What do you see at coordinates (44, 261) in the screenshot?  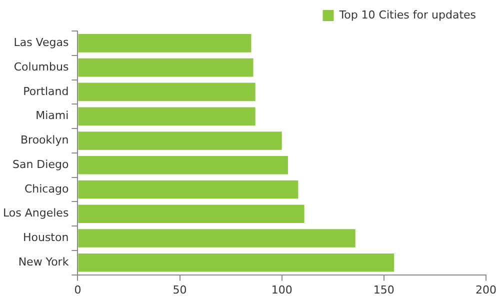 I see `y-tick-label: New York` at bounding box center [44, 261].